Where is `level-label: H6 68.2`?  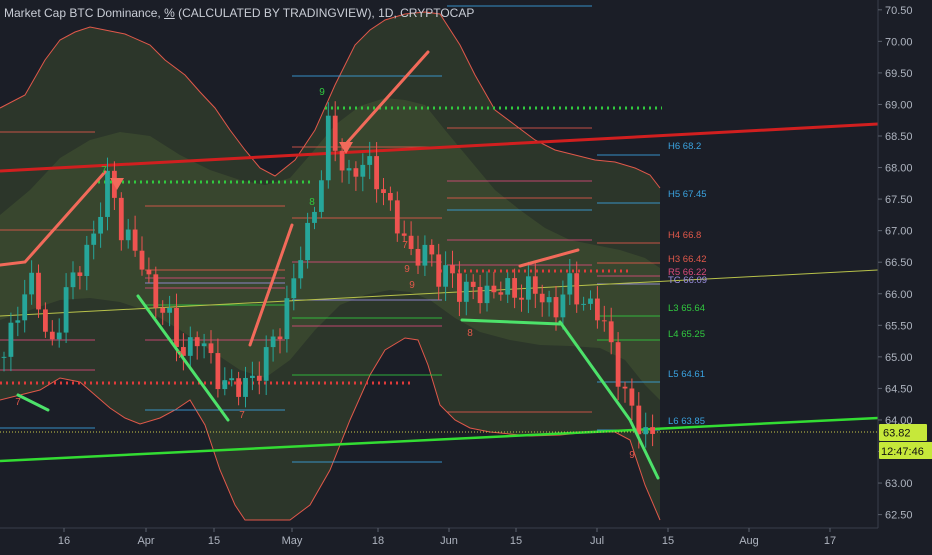
level-label: H6 68.2 is located at coordinates (684, 146).